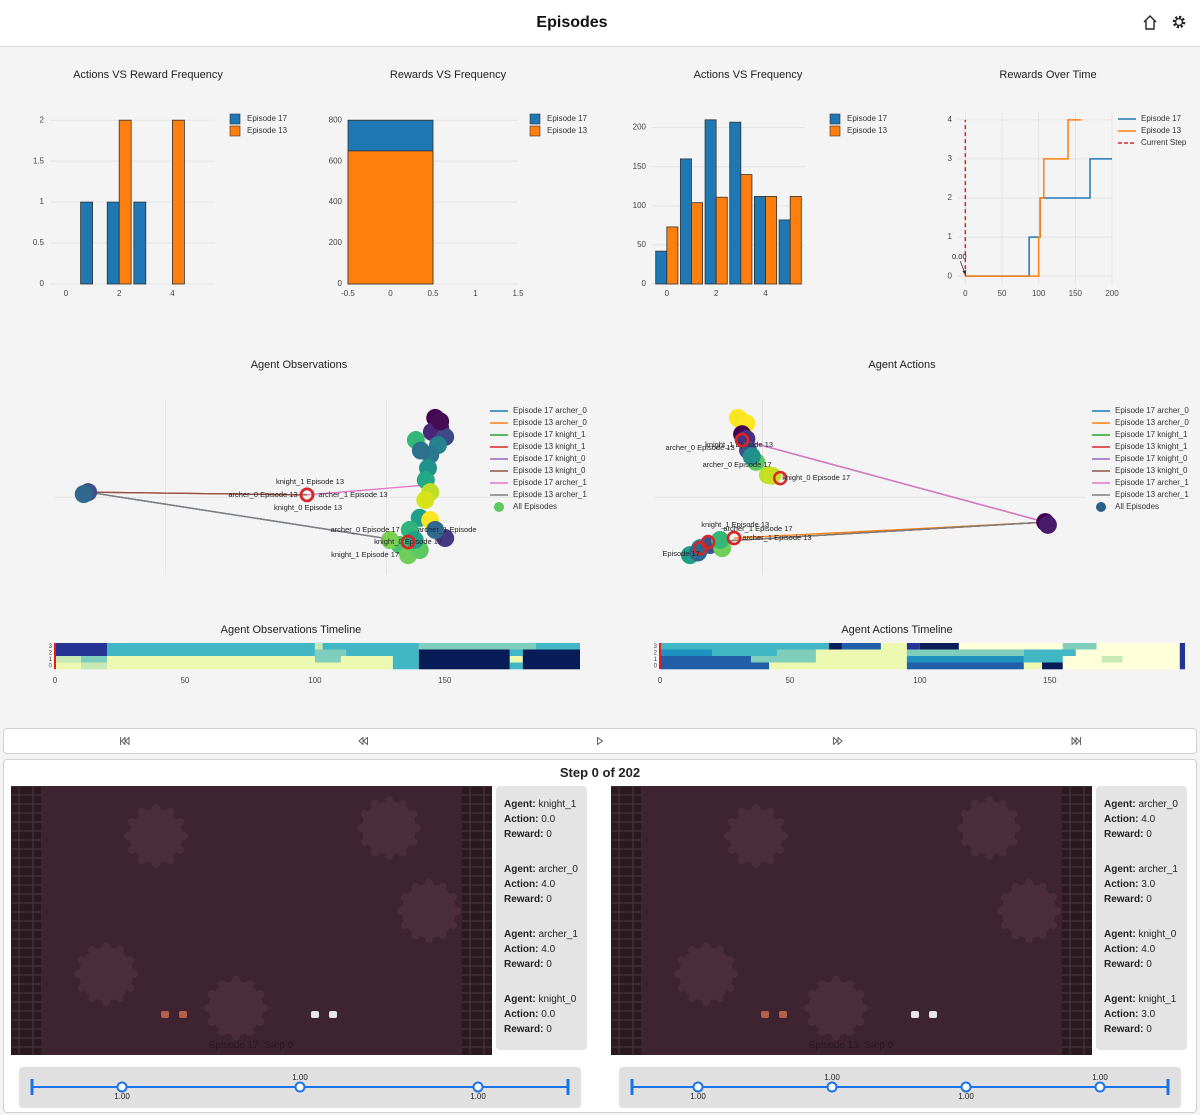 This screenshot has width=1200, height=1115. What do you see at coordinates (558, 869) in the screenshot?
I see `field-value: archer_0` at bounding box center [558, 869].